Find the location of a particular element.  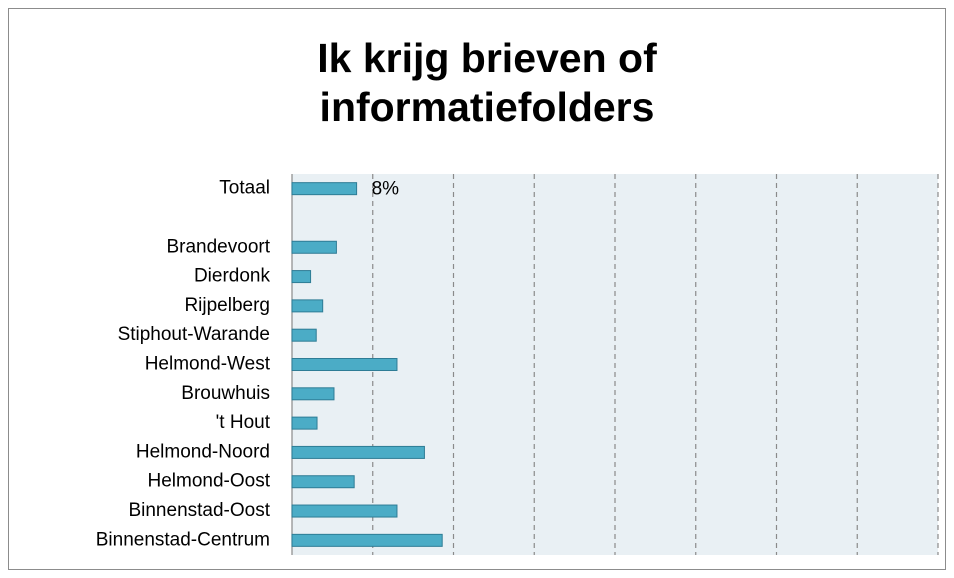

y-tick-label: 't Hout is located at coordinates (243, 422).